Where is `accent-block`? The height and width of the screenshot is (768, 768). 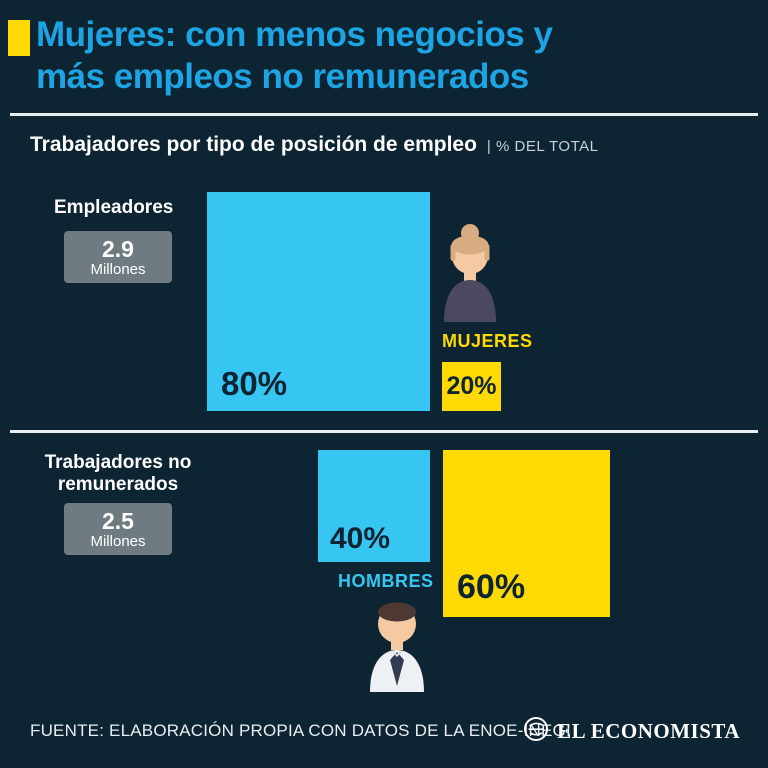
accent-block is located at coordinates (19, 38).